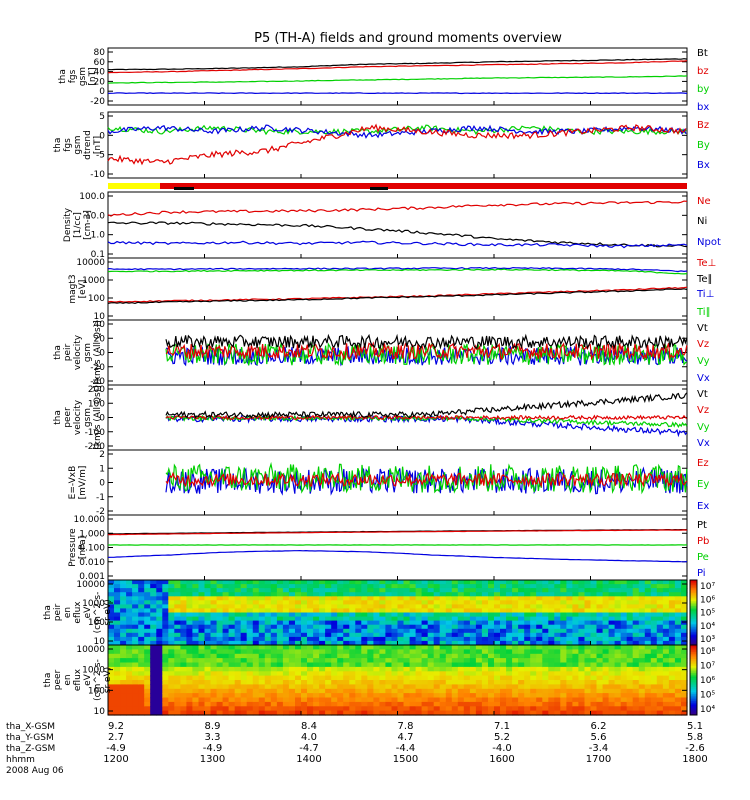 The width and height of the screenshot is (750, 800). I want to click on series-line-ne, so click(397, 208).